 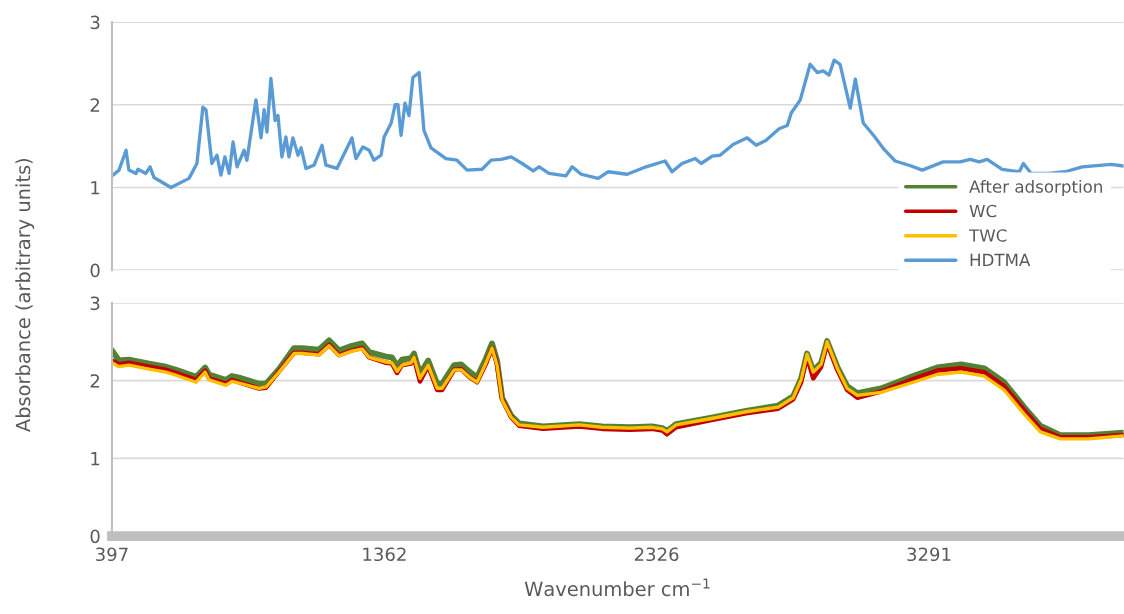 I want to click on y-axis-title: Absorbance (arbitrary units), so click(x=25, y=295).